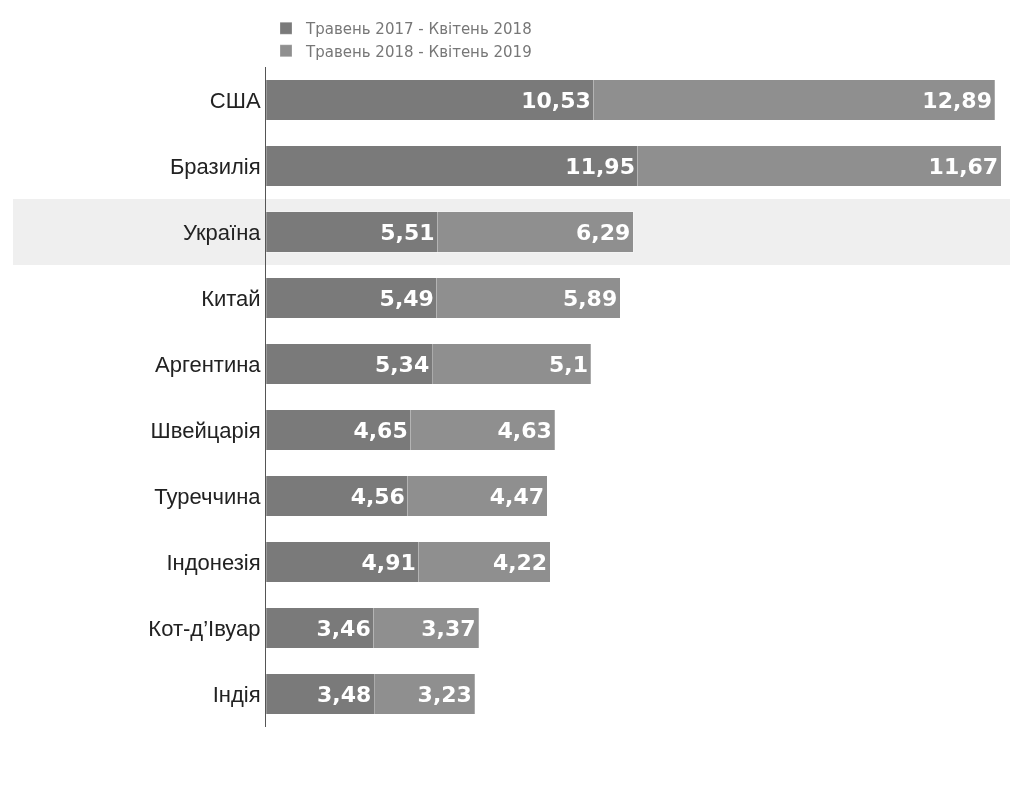  I want to click on y-tick-label: Швейцарія, so click(205, 430).